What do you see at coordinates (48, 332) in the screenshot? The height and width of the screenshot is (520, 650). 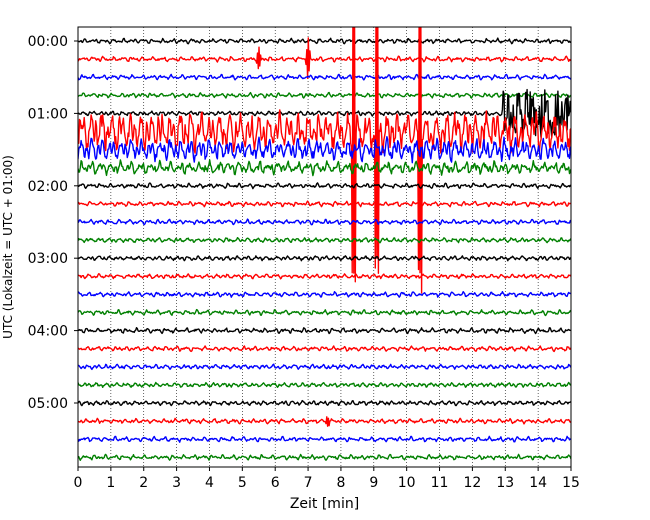 I see `y-tick-label: 04:00` at bounding box center [48, 332].